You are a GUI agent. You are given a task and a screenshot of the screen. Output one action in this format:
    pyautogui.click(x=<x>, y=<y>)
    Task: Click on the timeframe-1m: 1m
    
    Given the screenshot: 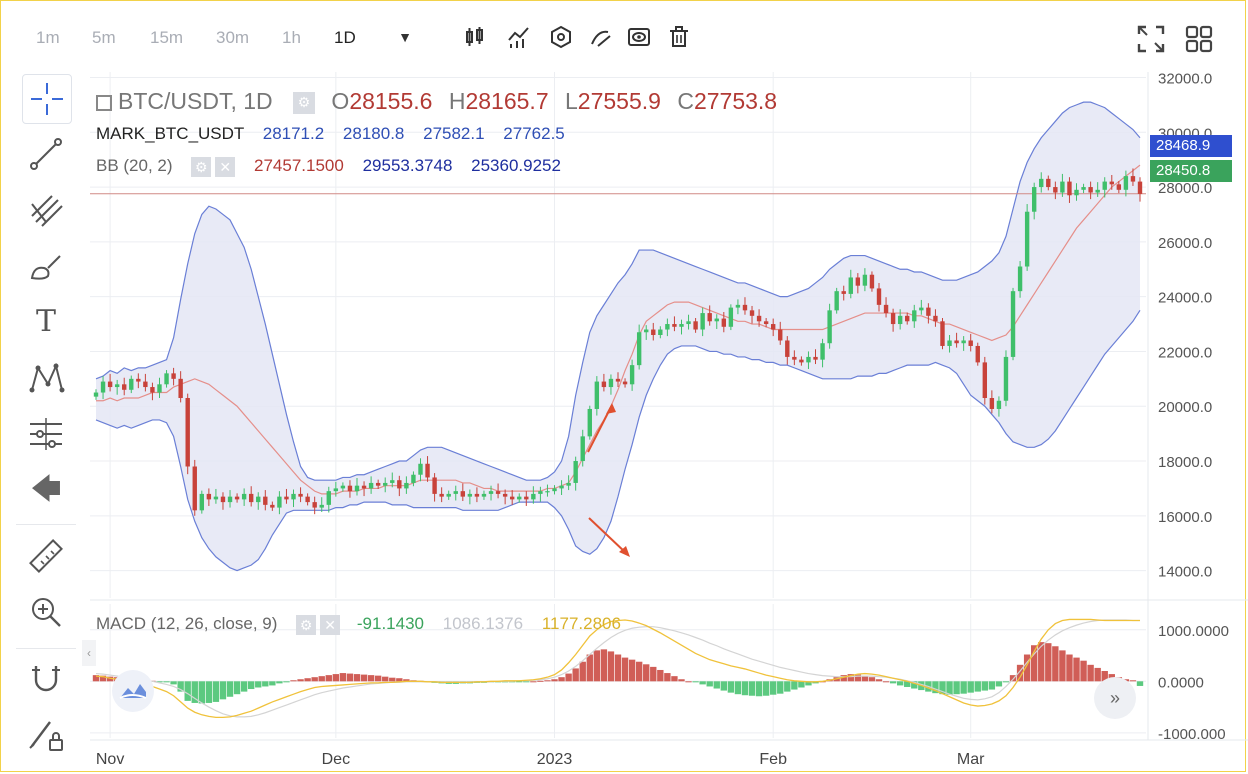 What is the action you would take?
    pyautogui.click(x=48, y=37)
    